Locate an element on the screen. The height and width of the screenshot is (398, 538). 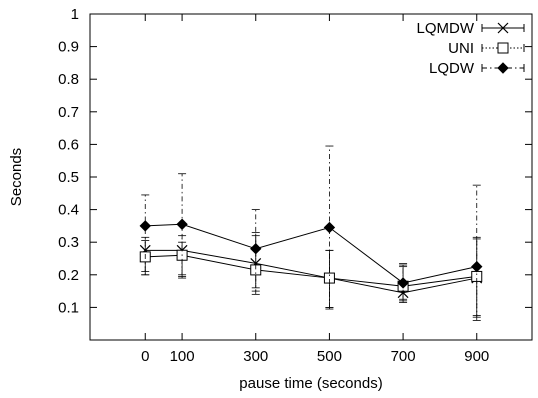
x-tick-label: 300 is located at coordinates (255, 356).